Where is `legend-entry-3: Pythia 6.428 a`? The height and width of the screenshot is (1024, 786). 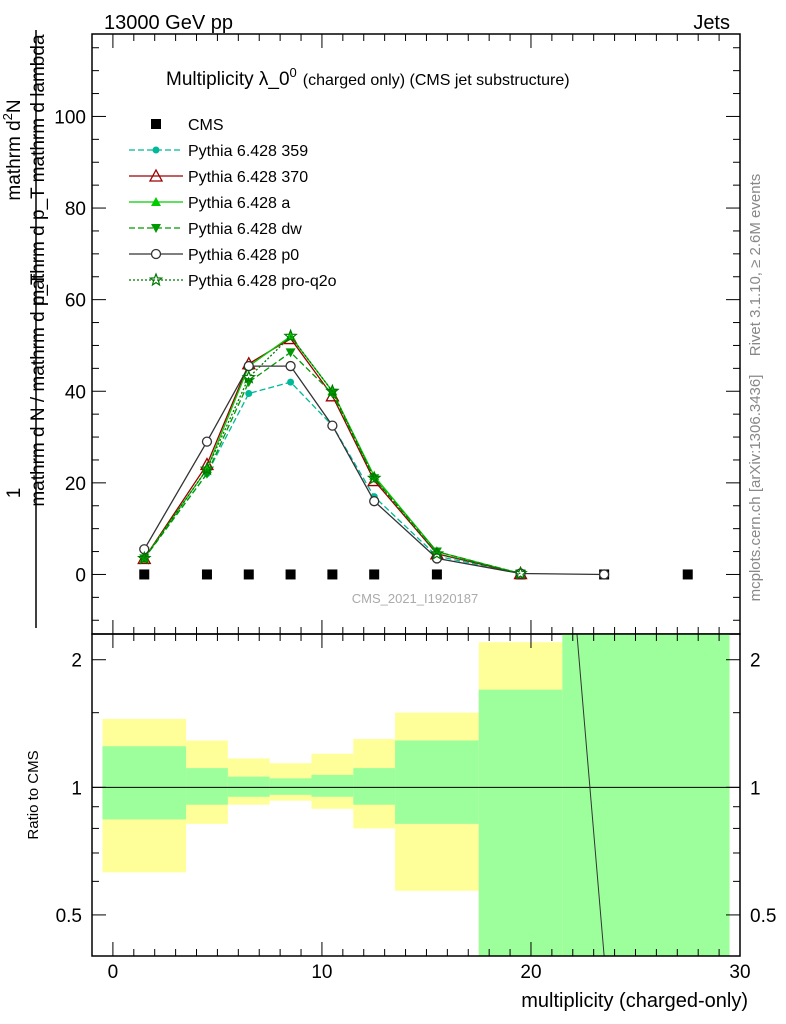
legend-entry-3: Pythia 6.428 a is located at coordinates (209, 203).